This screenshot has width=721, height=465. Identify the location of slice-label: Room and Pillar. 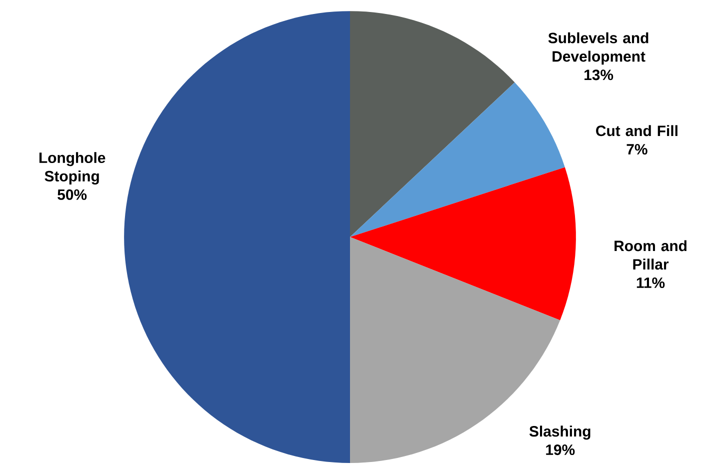
(650, 255).